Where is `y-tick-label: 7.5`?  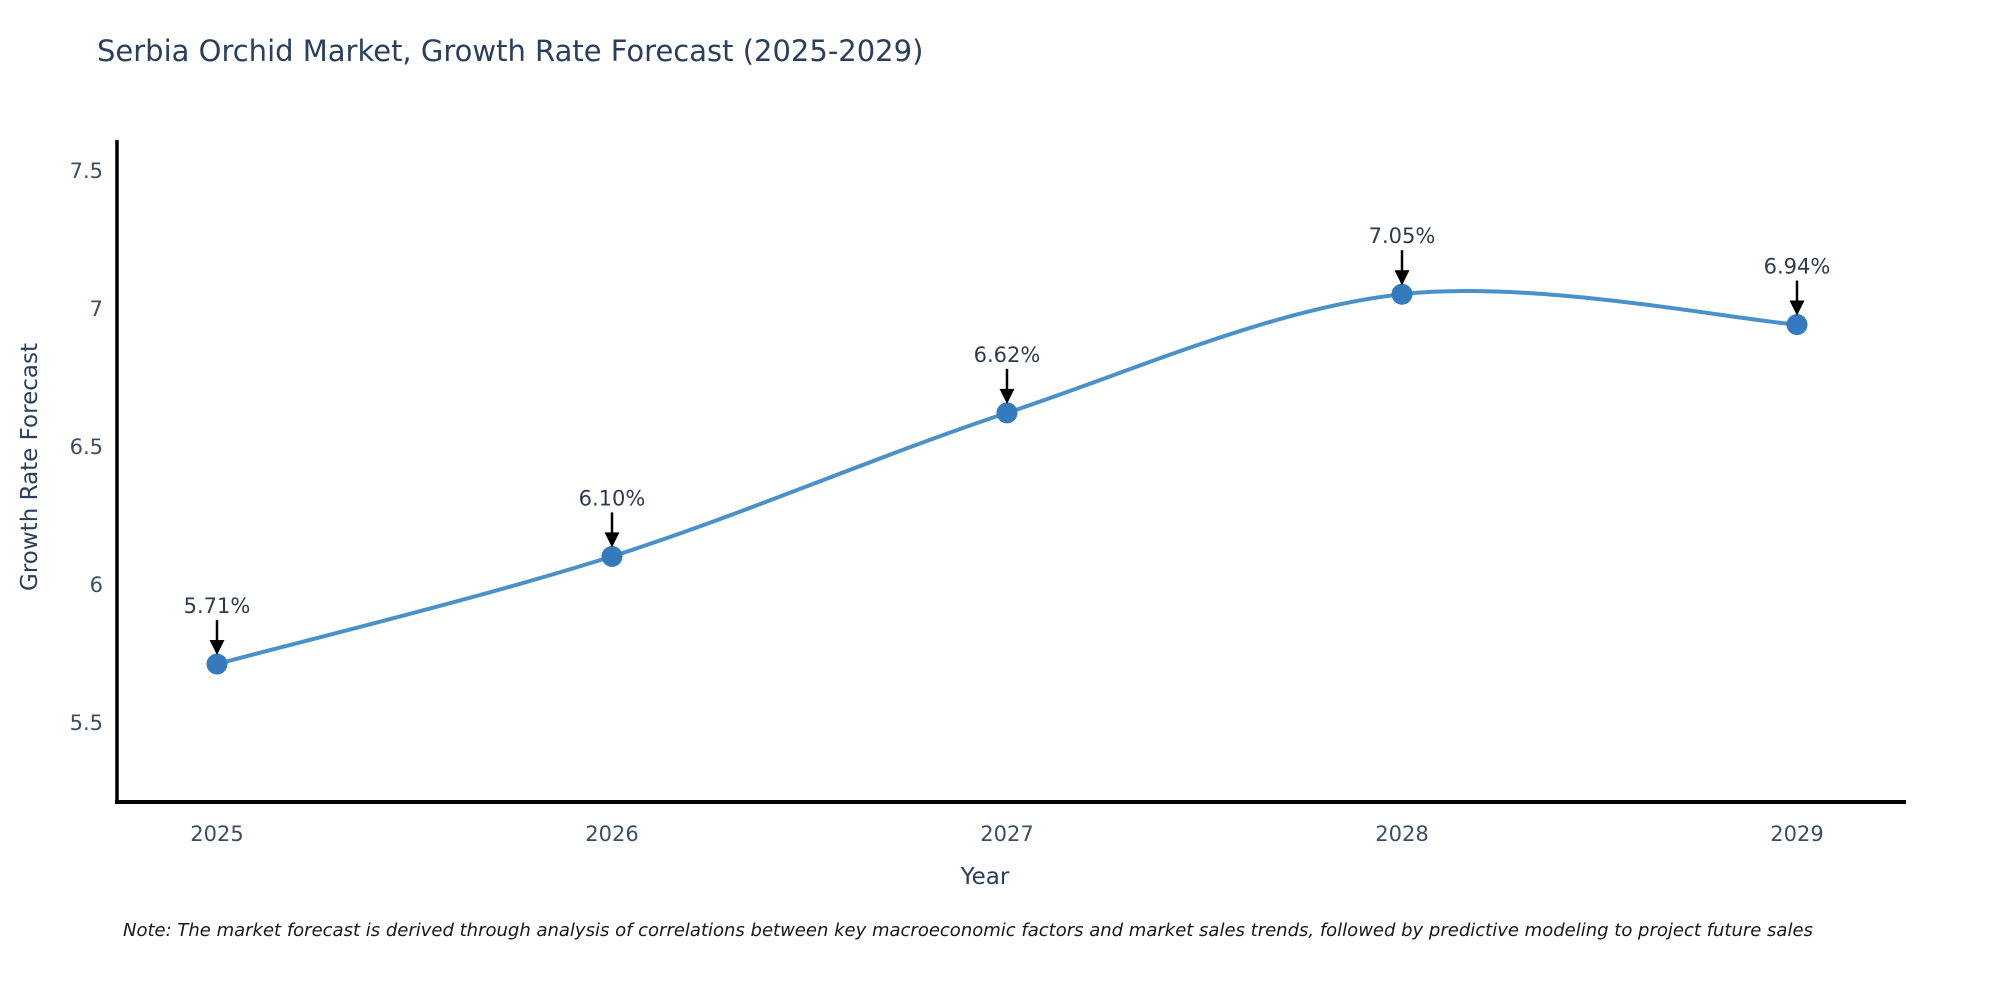 y-tick-label: 7.5 is located at coordinates (86, 171).